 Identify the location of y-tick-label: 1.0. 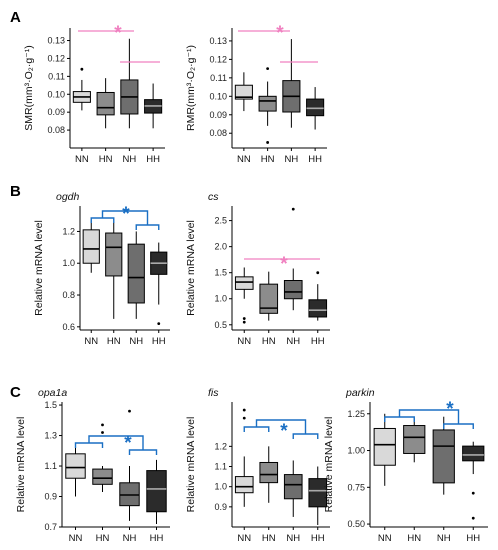
(68, 263).